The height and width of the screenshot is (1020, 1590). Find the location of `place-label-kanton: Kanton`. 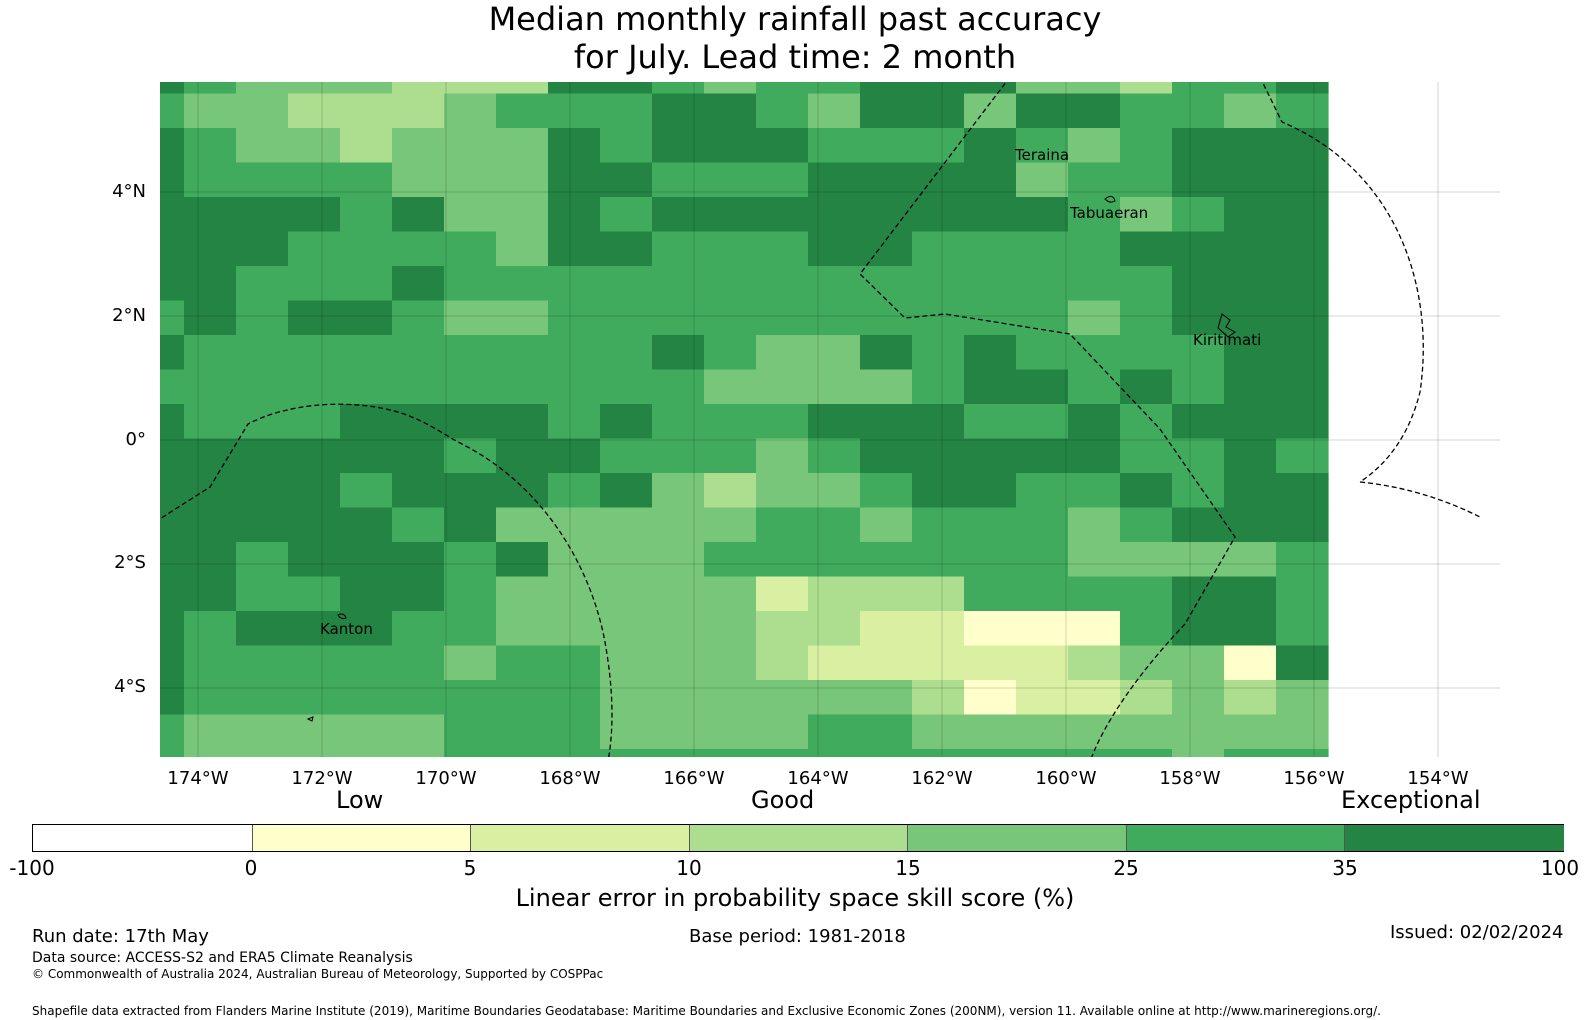

place-label-kanton: Kanton is located at coordinates (346, 629).